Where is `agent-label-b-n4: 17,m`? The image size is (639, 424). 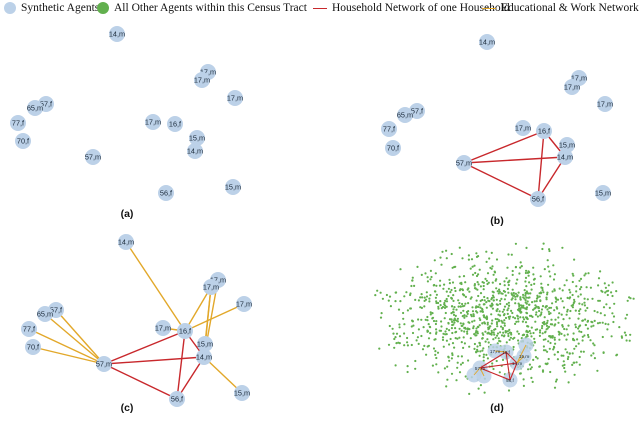
agent-label-b-n4: 17,m is located at coordinates (605, 104).